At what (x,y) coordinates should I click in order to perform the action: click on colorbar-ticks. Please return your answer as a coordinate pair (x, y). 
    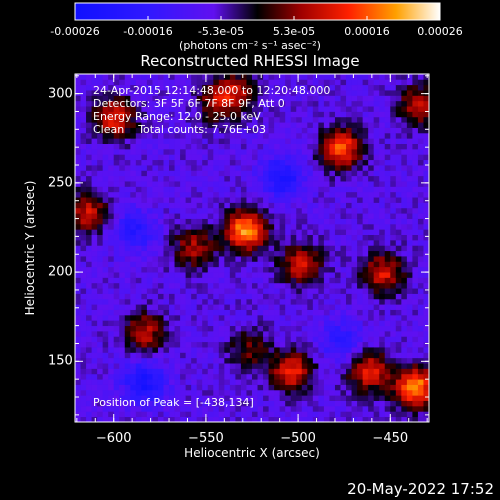
    Looking at the image, I should click on (257, 18).